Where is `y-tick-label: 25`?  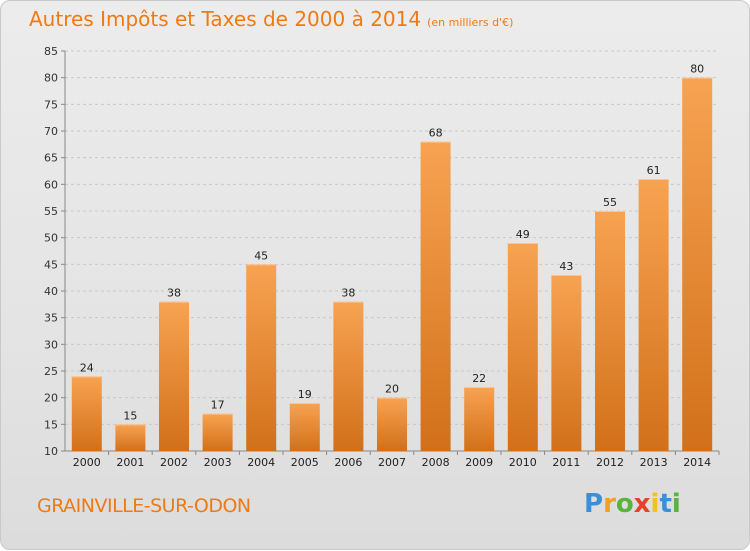 y-tick-label: 25 is located at coordinates (51, 371).